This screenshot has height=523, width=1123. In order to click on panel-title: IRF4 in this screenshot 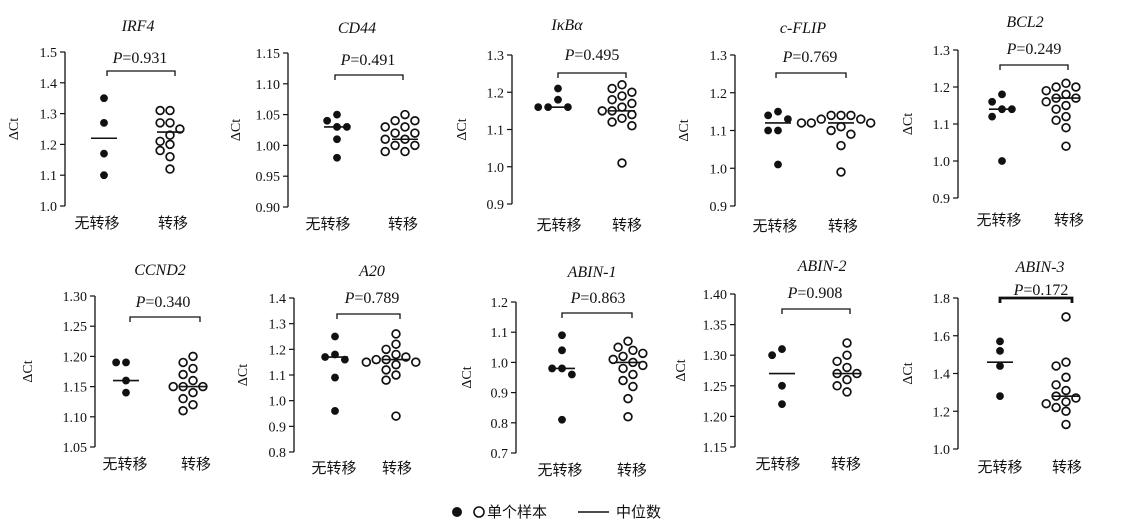, I will do `click(138, 26)`.